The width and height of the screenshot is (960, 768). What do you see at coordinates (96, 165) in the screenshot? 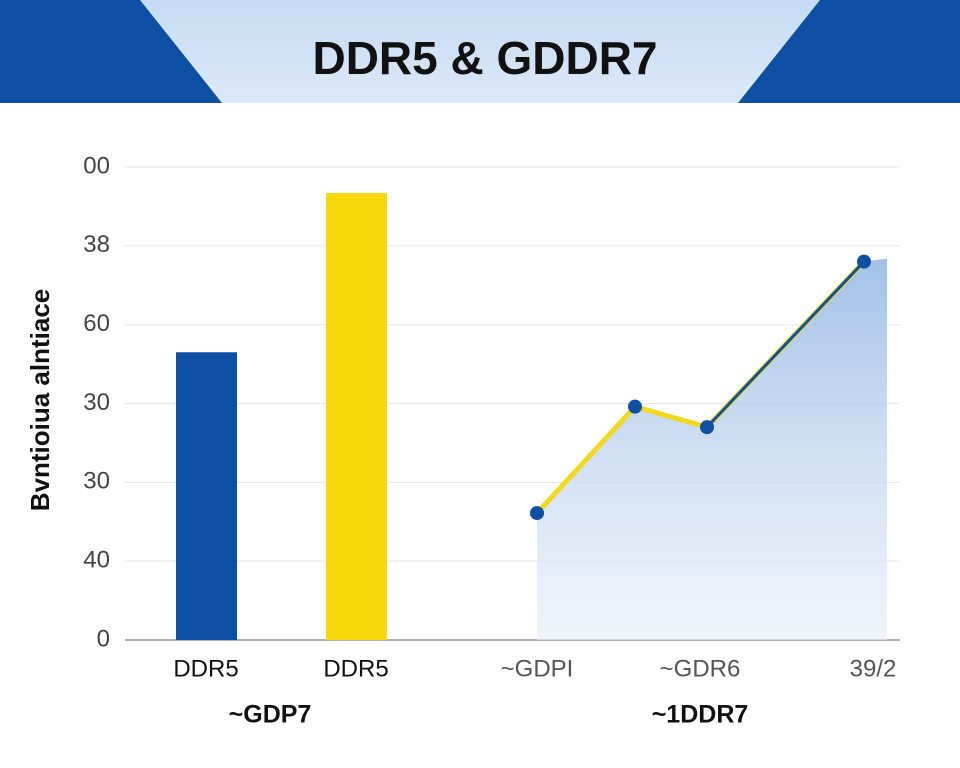
I see `y-tick-label: 00` at bounding box center [96, 165].